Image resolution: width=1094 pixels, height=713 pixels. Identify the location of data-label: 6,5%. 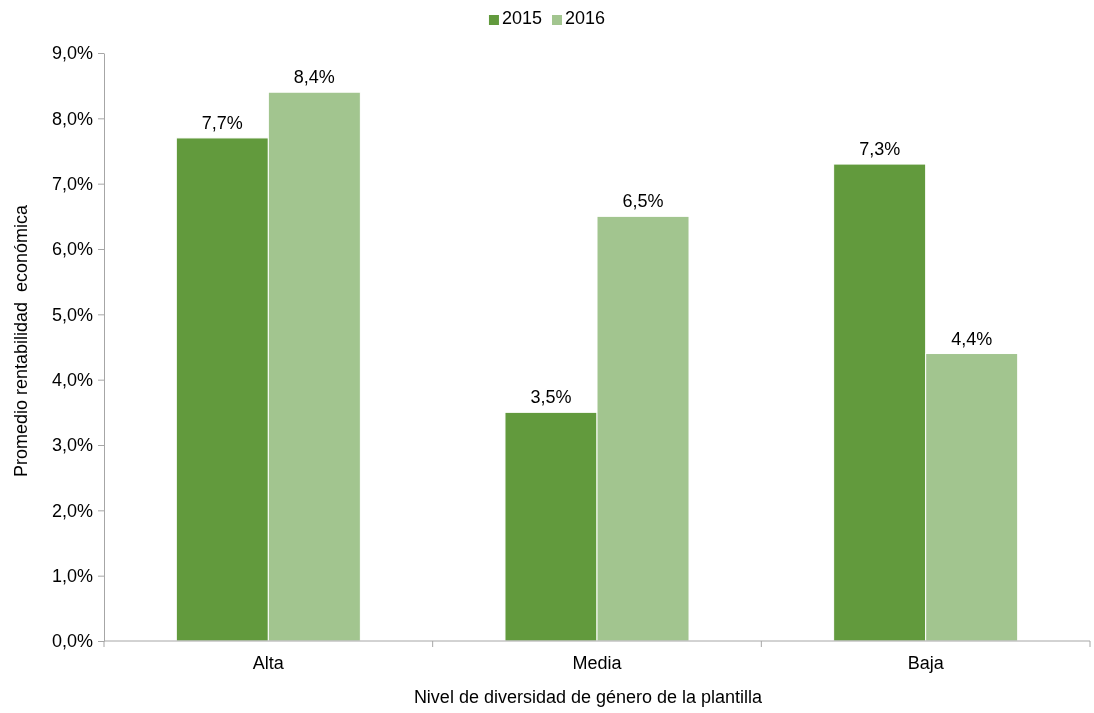
(643, 201).